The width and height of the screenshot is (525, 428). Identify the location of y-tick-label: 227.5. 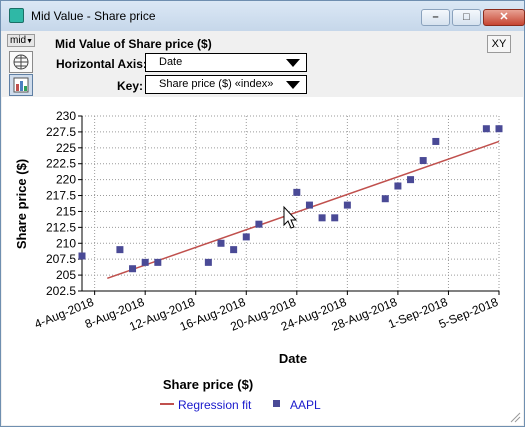
(61, 132).